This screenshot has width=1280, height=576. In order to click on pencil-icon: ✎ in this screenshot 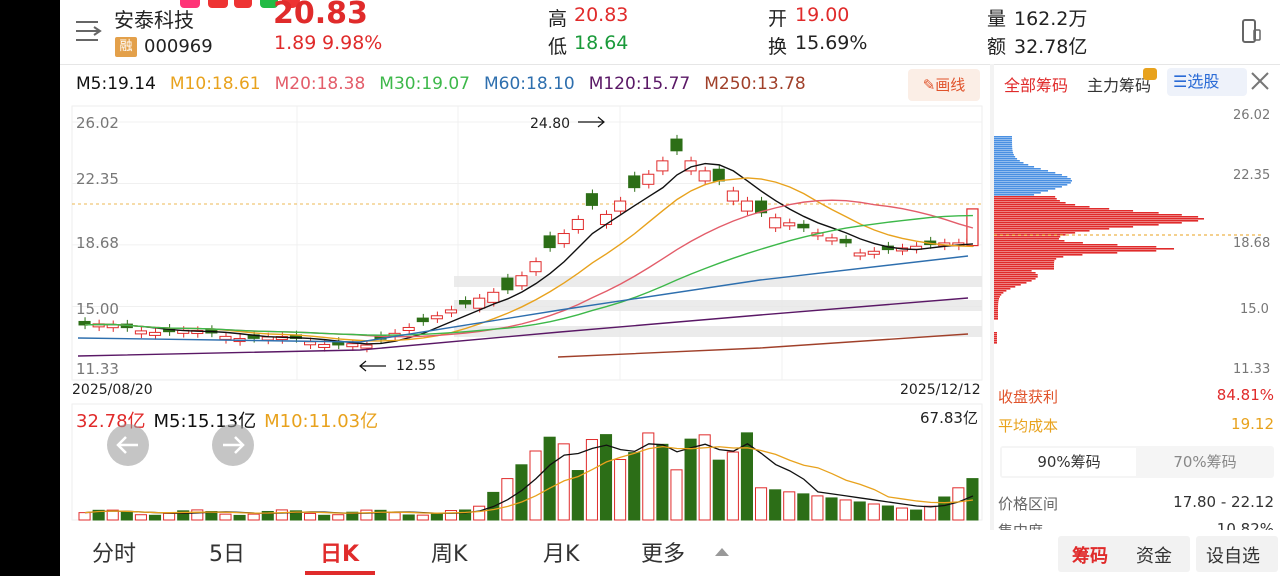, I will do `click(929, 85)`.